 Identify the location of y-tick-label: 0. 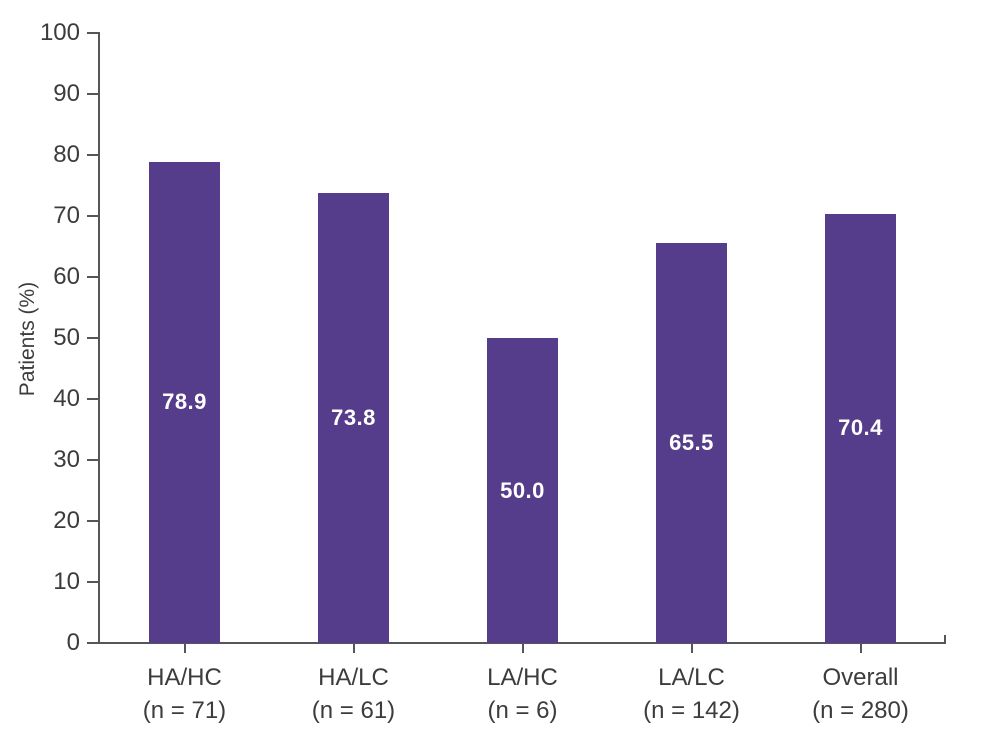
(73, 642).